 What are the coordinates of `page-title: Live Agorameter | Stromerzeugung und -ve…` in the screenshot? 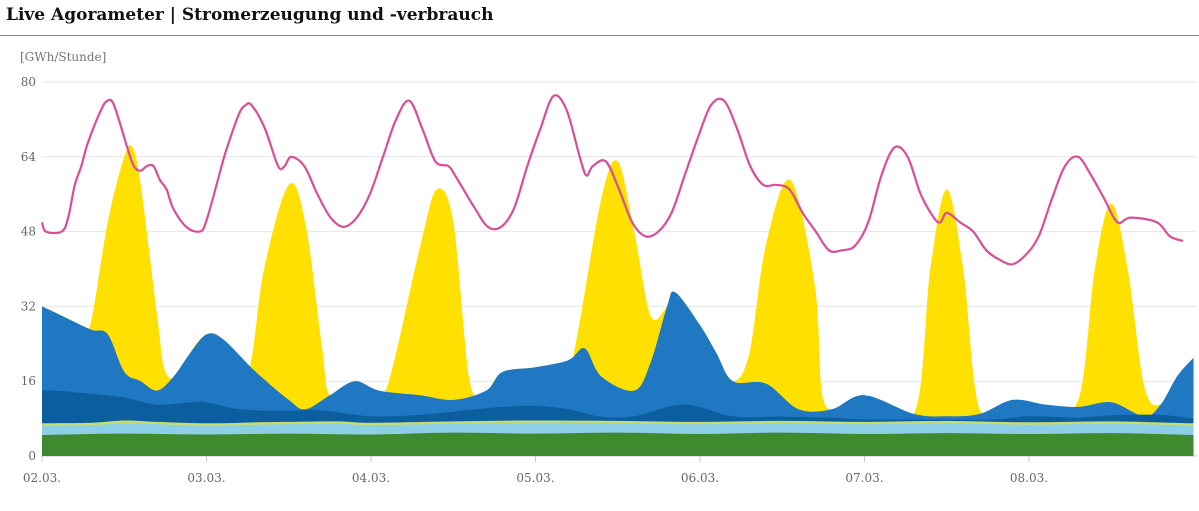 It's located at (250, 15).